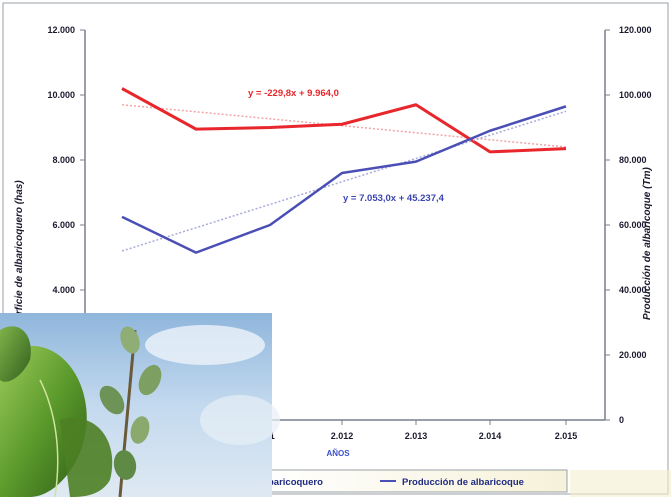 This screenshot has height=497, width=671. I want to click on x-axis-title: AÑOS, so click(338, 453).